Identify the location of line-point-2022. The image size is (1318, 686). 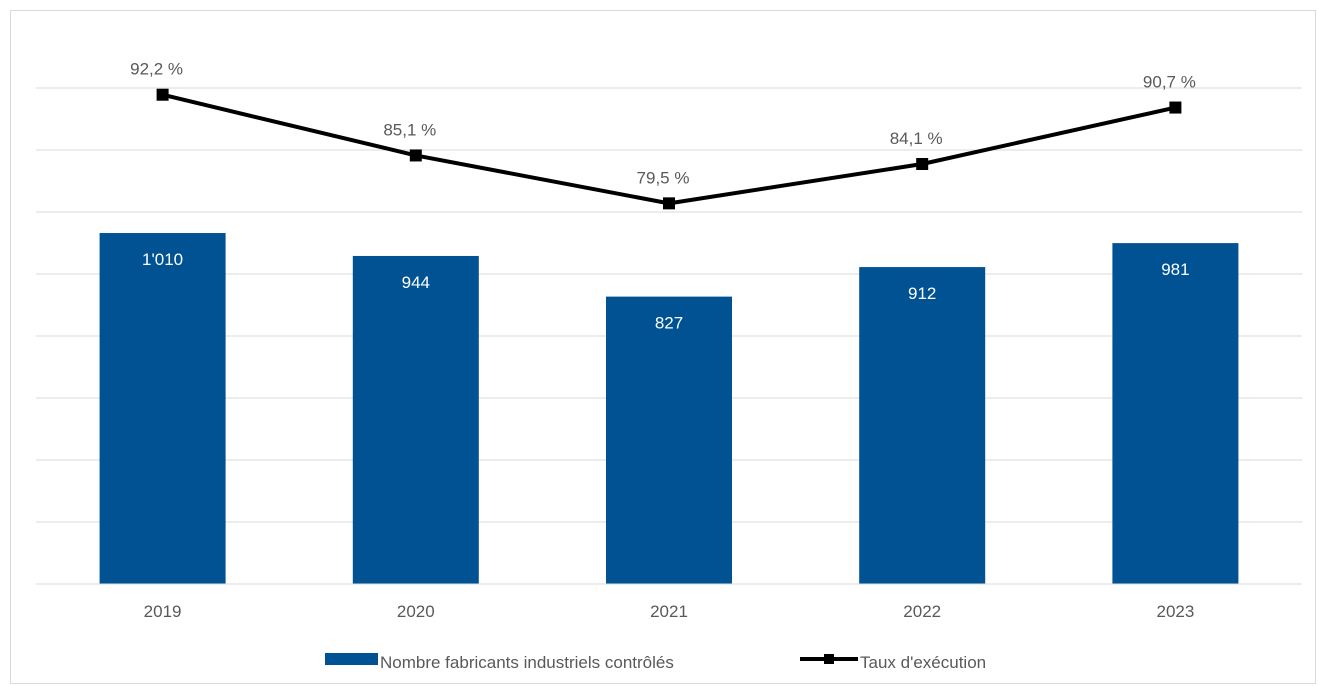
(922, 164).